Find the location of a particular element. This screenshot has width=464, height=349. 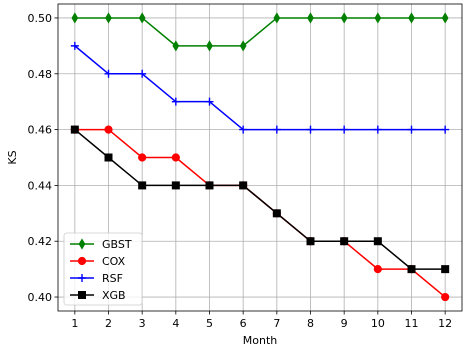

legend-label: XGB is located at coordinates (114, 295).